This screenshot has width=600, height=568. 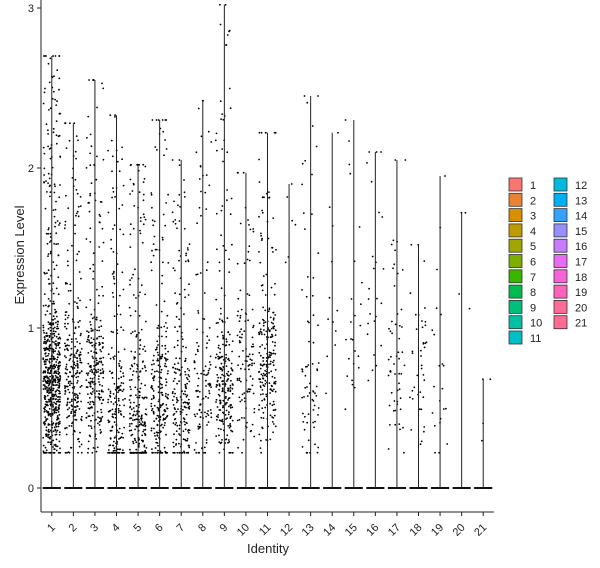 I want to click on x-tick-label: 13, so click(x=308, y=530).